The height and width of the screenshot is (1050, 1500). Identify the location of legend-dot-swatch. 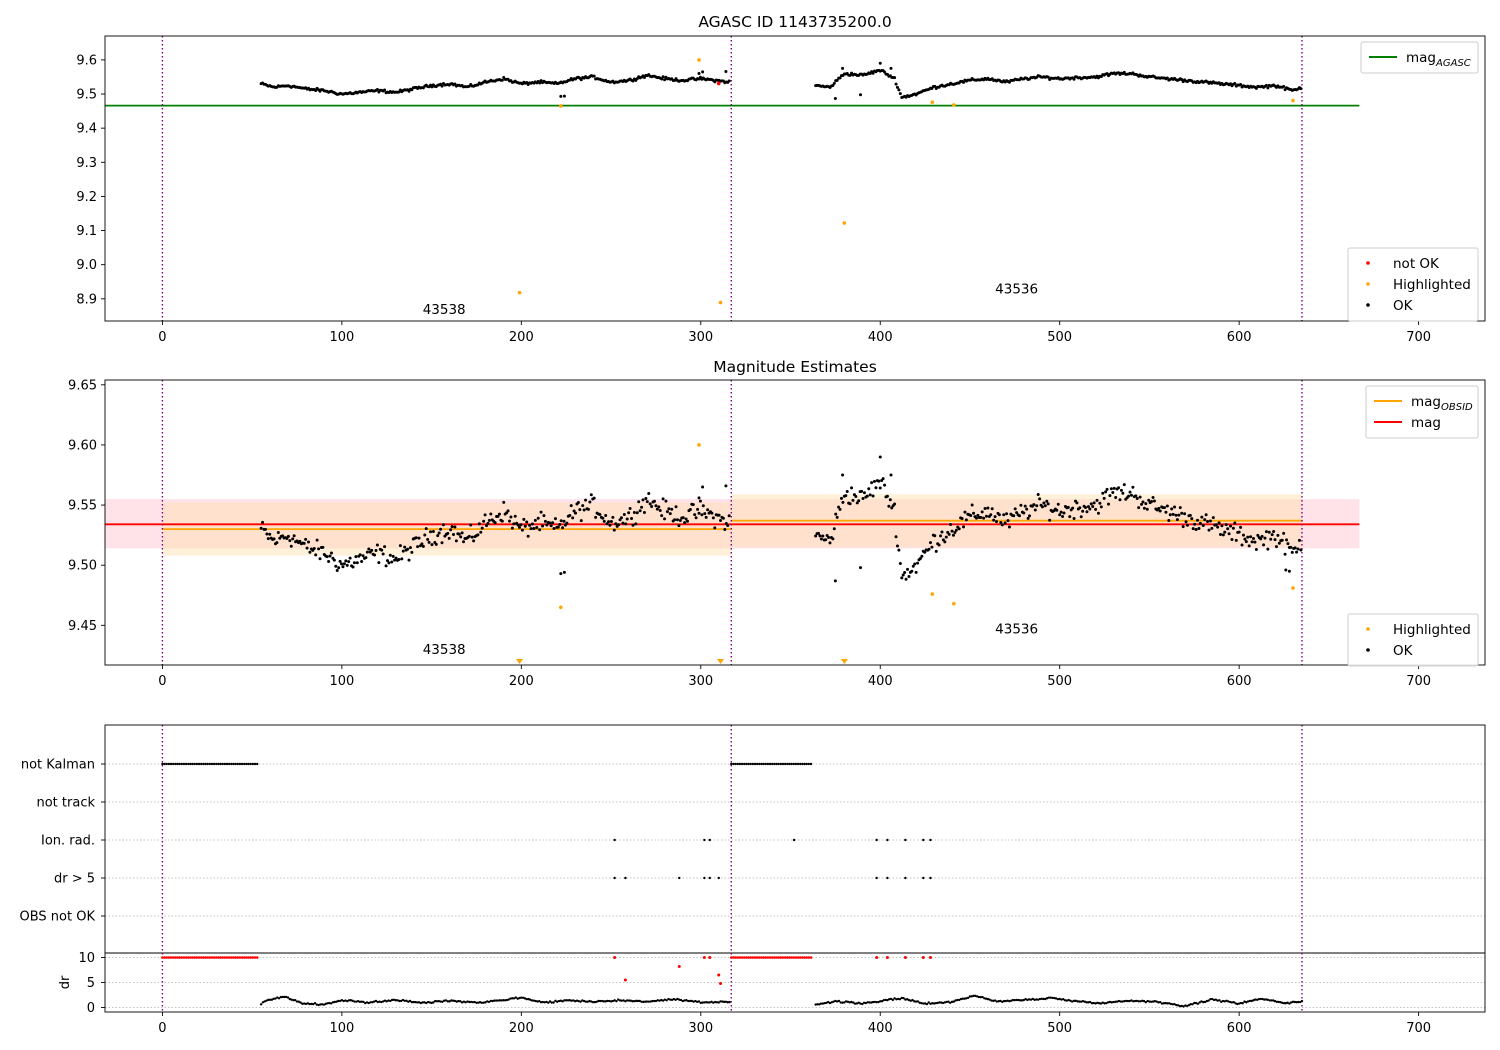
(1368, 305).